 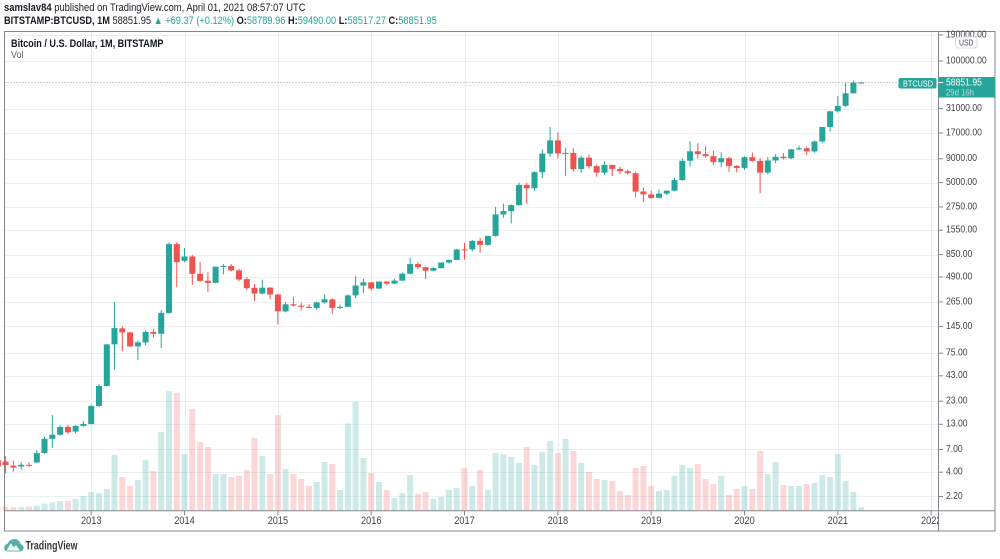 What do you see at coordinates (961, 230) in the screenshot?
I see `svg-text: 1550.00` at bounding box center [961, 230].